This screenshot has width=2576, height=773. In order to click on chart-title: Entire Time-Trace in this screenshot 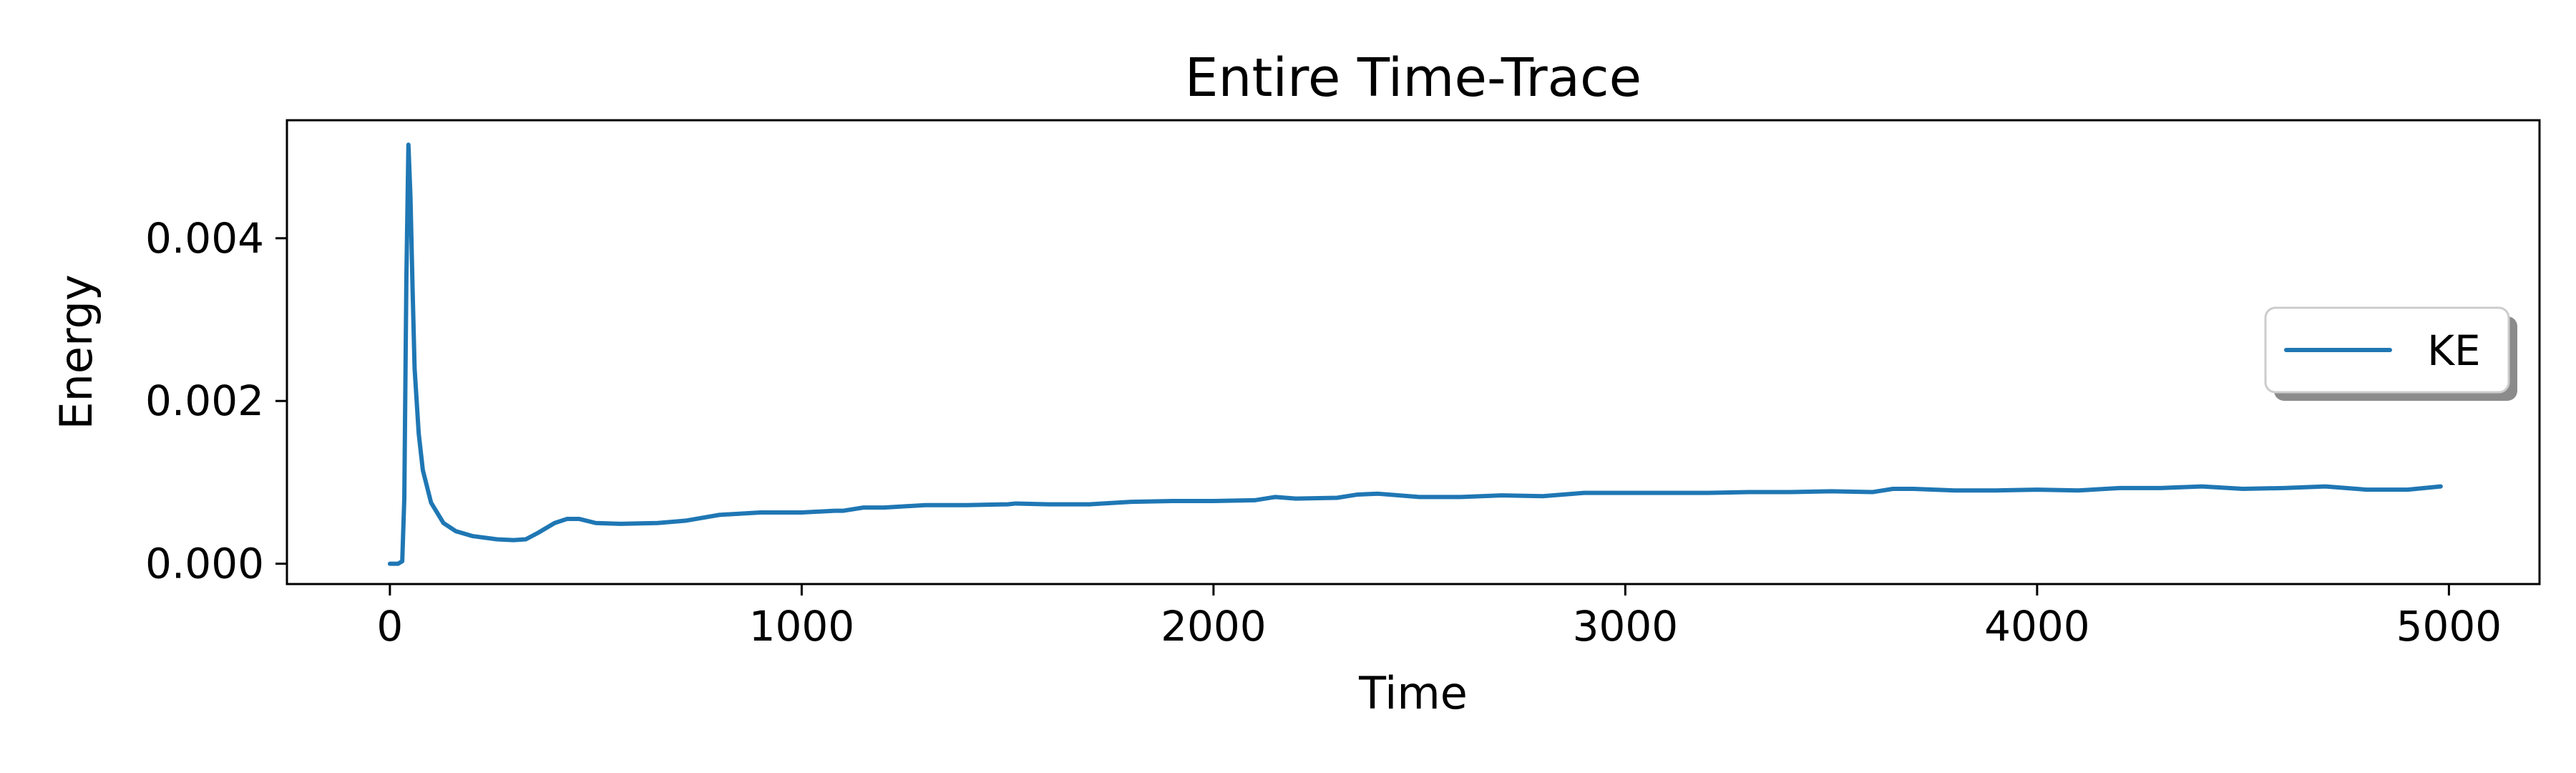, I will do `click(1413, 78)`.